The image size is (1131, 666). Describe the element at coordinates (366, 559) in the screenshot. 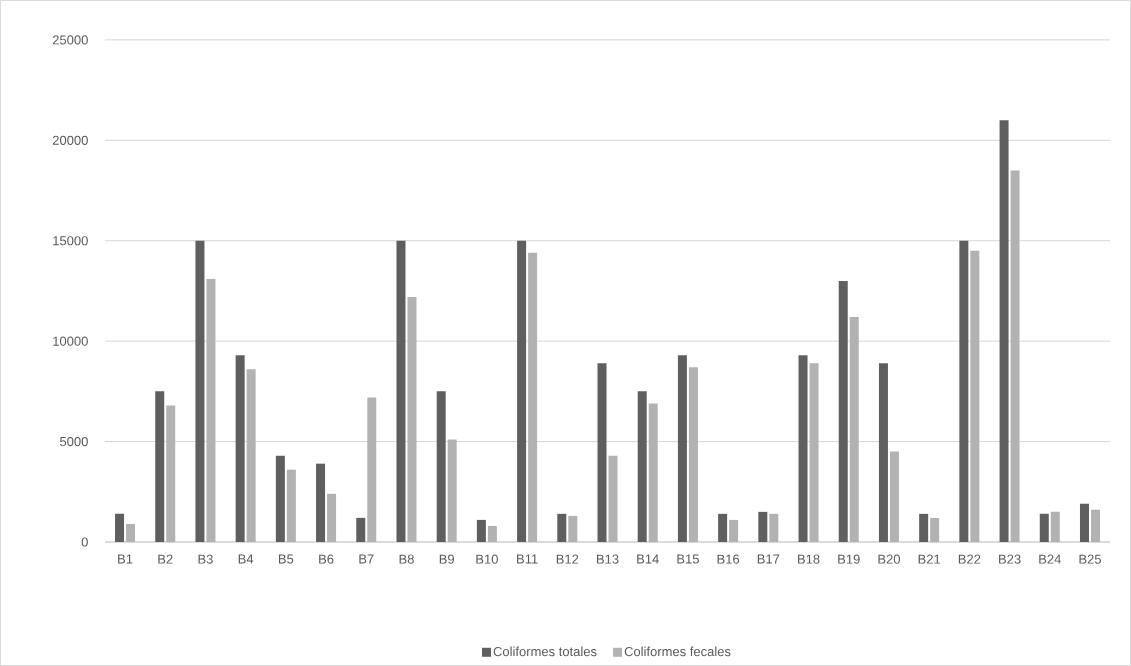

I see `x-tick-label: B7` at that location.